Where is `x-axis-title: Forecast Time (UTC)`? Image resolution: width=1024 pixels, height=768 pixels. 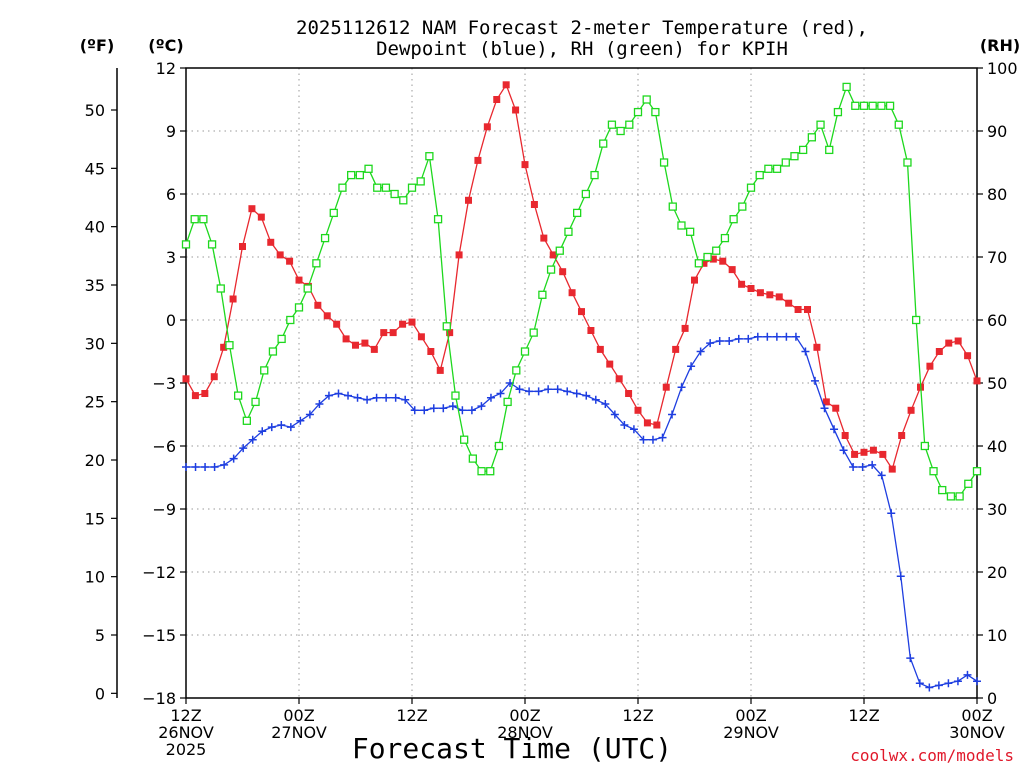 x-axis-title: Forecast Time (UTC) is located at coordinates (512, 748).